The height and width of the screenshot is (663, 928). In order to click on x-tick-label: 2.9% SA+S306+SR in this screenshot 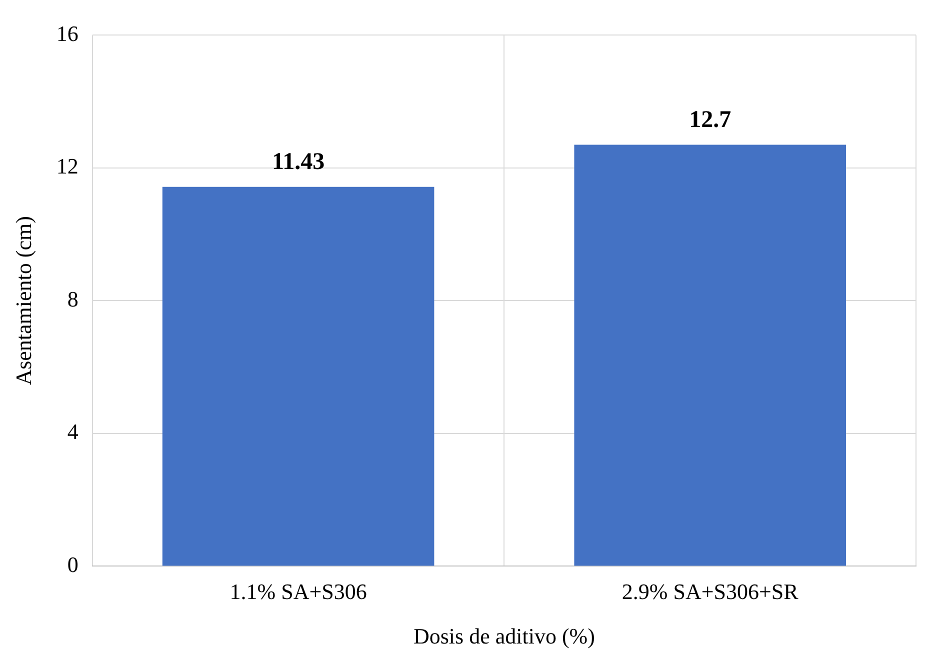, I will do `click(710, 591)`.